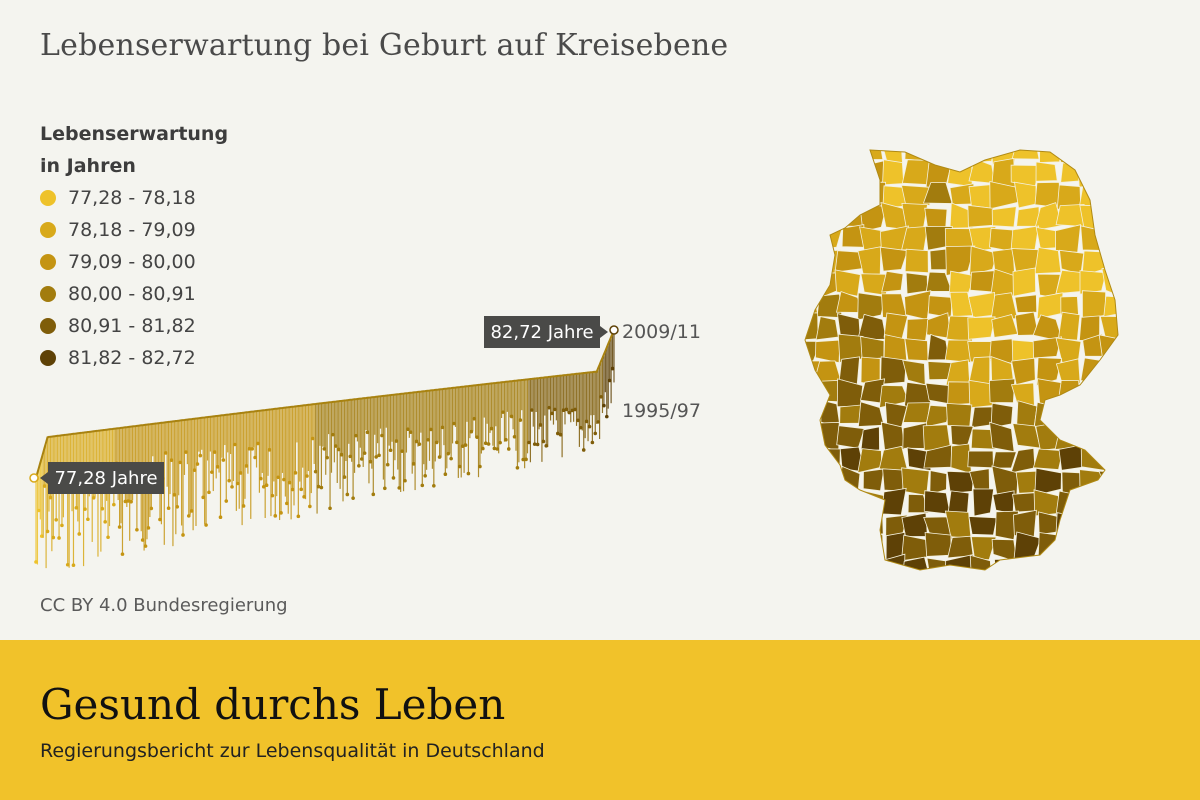 This screenshot has width=1200, height=800. Describe the element at coordinates (102, 478) in the screenshot. I see `min-label: 77,28 Jahre` at that location.